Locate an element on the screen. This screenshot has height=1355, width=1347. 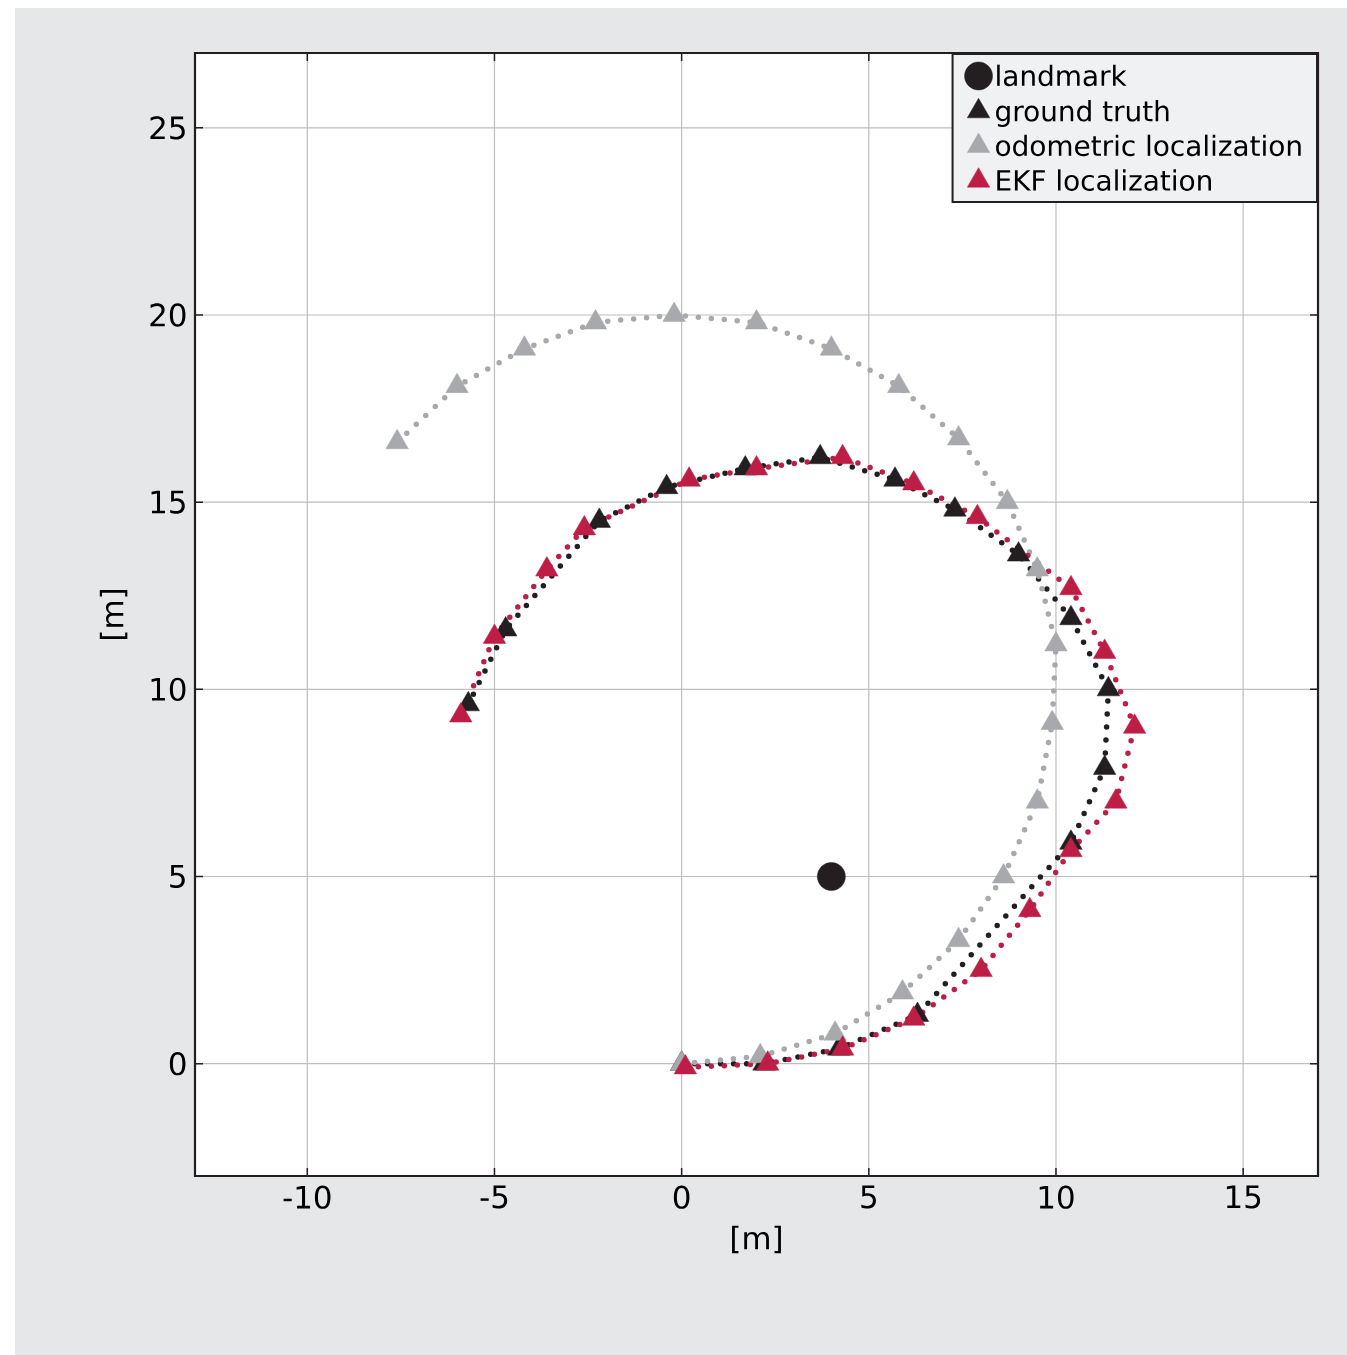
y-tick-label: 15 is located at coordinates (168, 502).